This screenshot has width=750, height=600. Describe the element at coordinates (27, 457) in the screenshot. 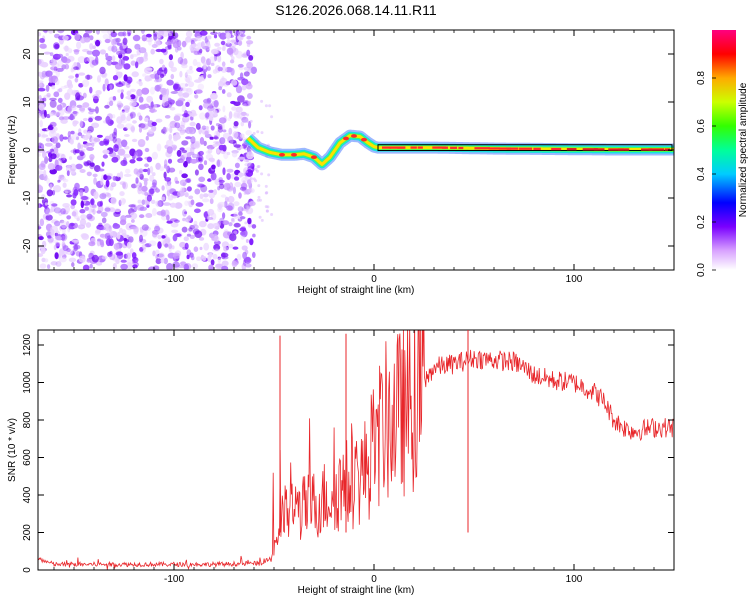

I see `snr-ytick-label: 600` at that location.